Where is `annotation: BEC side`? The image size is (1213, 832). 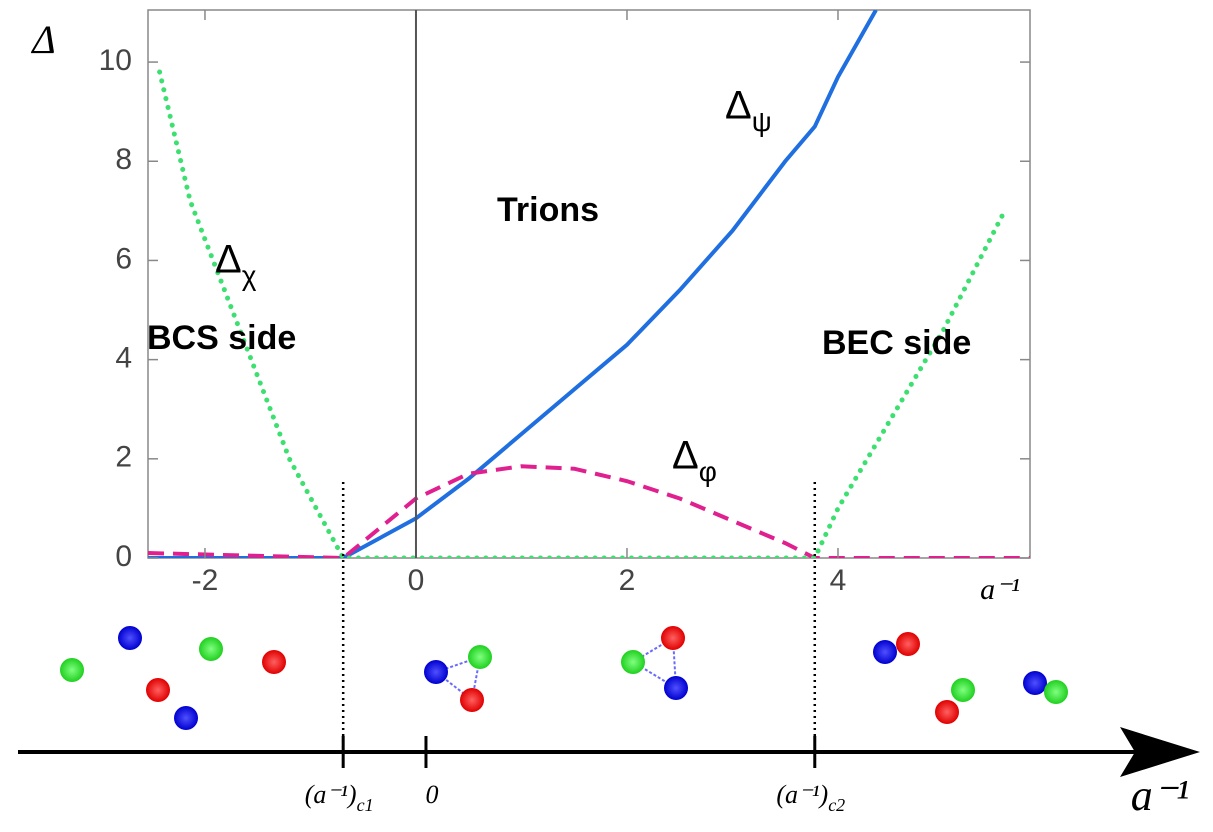
annotation: BEC side is located at coordinates (896, 343).